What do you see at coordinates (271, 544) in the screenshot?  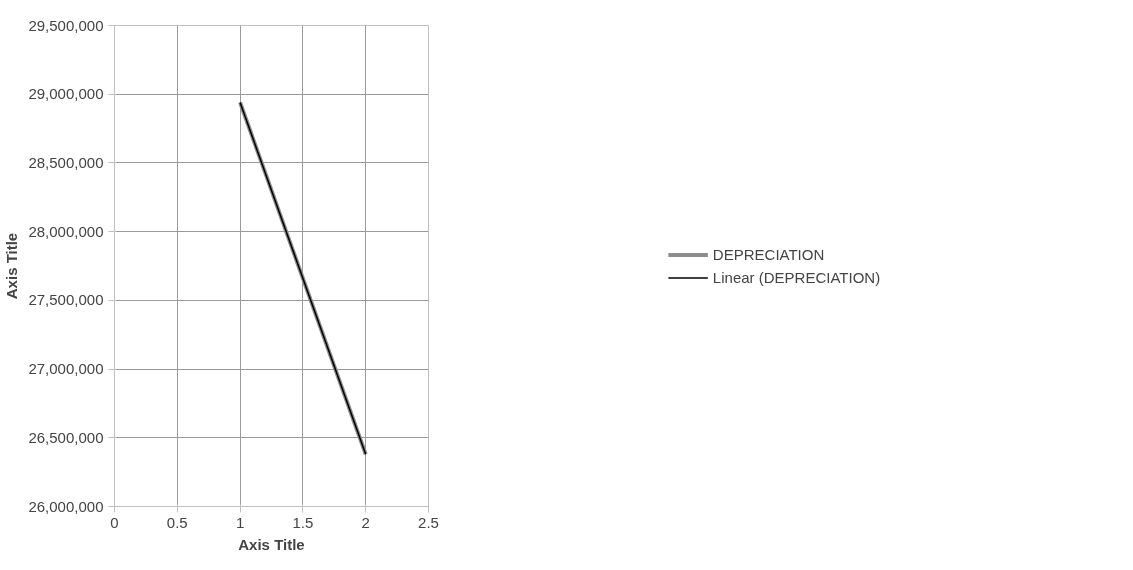 I see `x-axis-title: Axis Title` at bounding box center [271, 544].